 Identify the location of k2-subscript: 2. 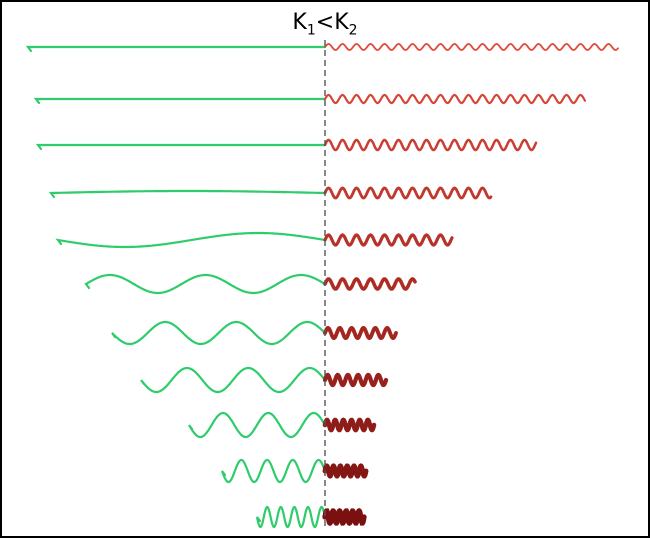
(353, 30).